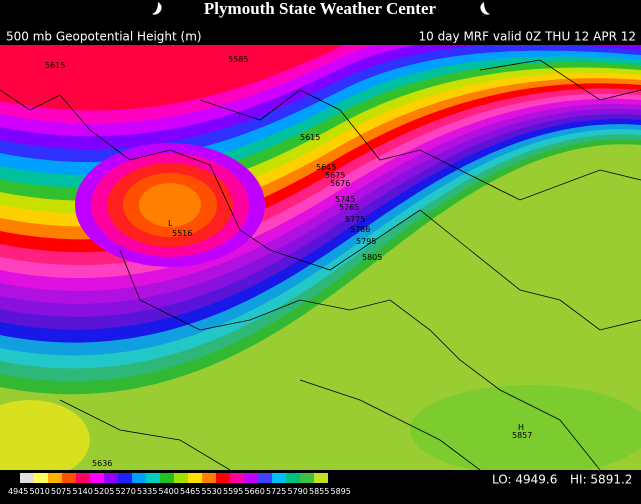 The image size is (641, 504). Describe the element at coordinates (345, 199) in the screenshot. I see `contour-label: 5745` at that location.